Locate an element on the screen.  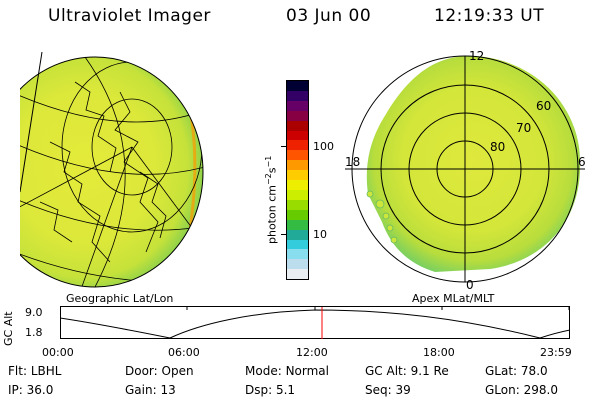
colorbar-unit-label: photon cm−2s−1 is located at coordinates (271, 199).